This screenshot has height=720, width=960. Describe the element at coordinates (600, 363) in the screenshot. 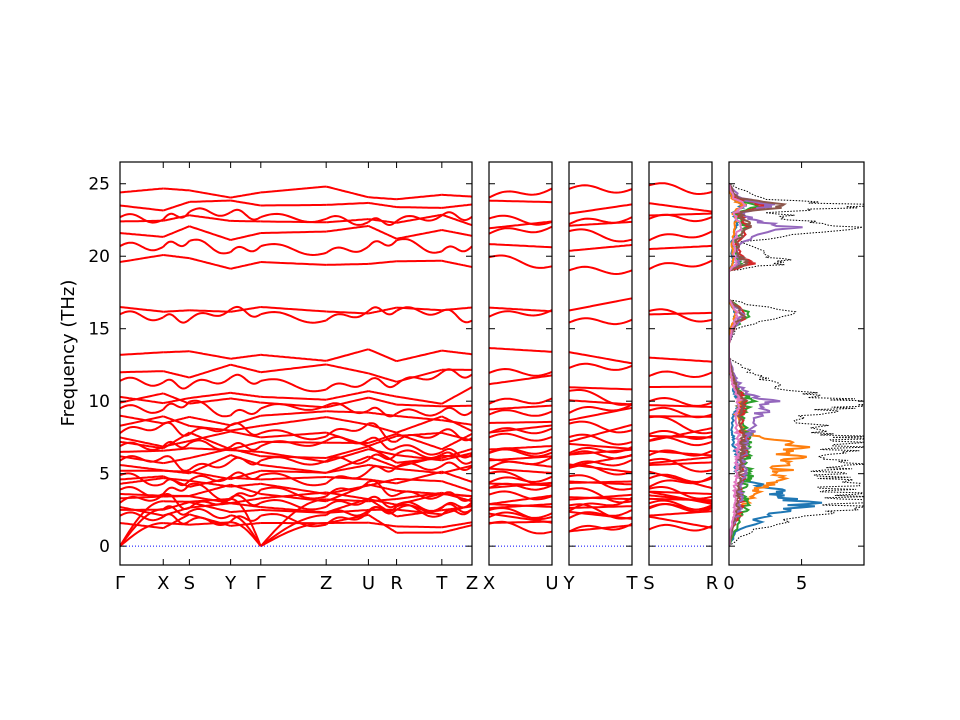

I see `band-panel-y-t-frame` at that location.